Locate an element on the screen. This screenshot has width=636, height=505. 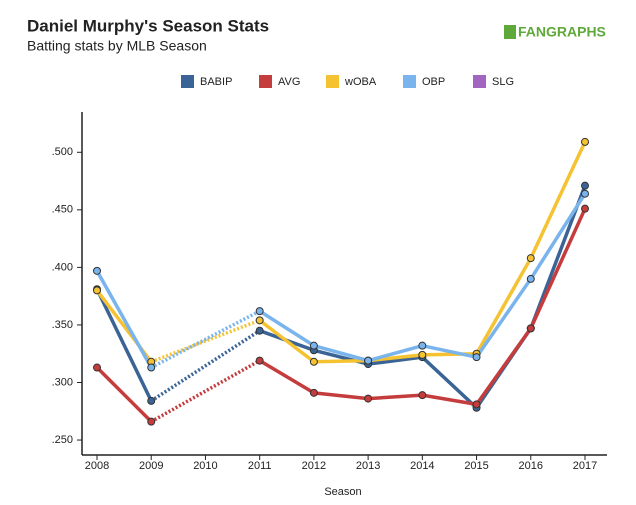
x-tick-label: 2016 is located at coordinates (531, 466).